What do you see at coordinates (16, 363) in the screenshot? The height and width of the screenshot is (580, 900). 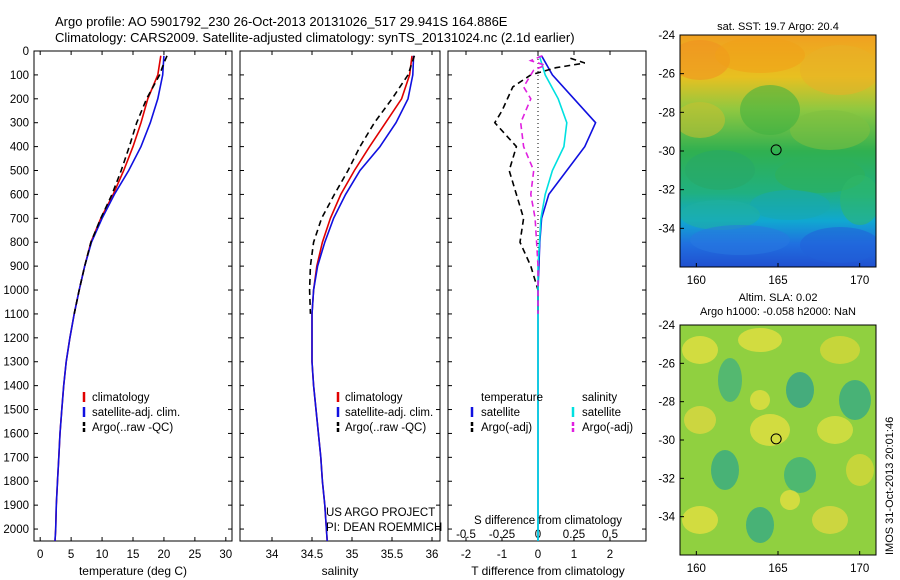 I see `y-tick-label: 1300` at bounding box center [16, 363].